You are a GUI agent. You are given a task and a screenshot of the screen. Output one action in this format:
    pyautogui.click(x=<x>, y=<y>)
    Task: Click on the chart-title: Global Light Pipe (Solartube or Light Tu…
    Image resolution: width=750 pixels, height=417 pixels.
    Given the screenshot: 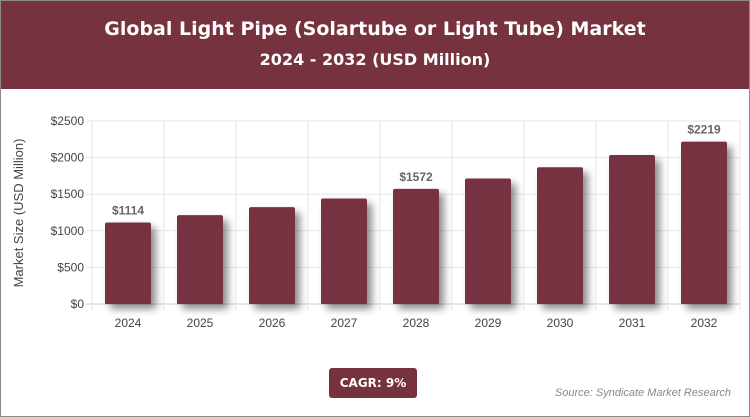 What is the action you would take?
    pyautogui.click(x=375, y=29)
    